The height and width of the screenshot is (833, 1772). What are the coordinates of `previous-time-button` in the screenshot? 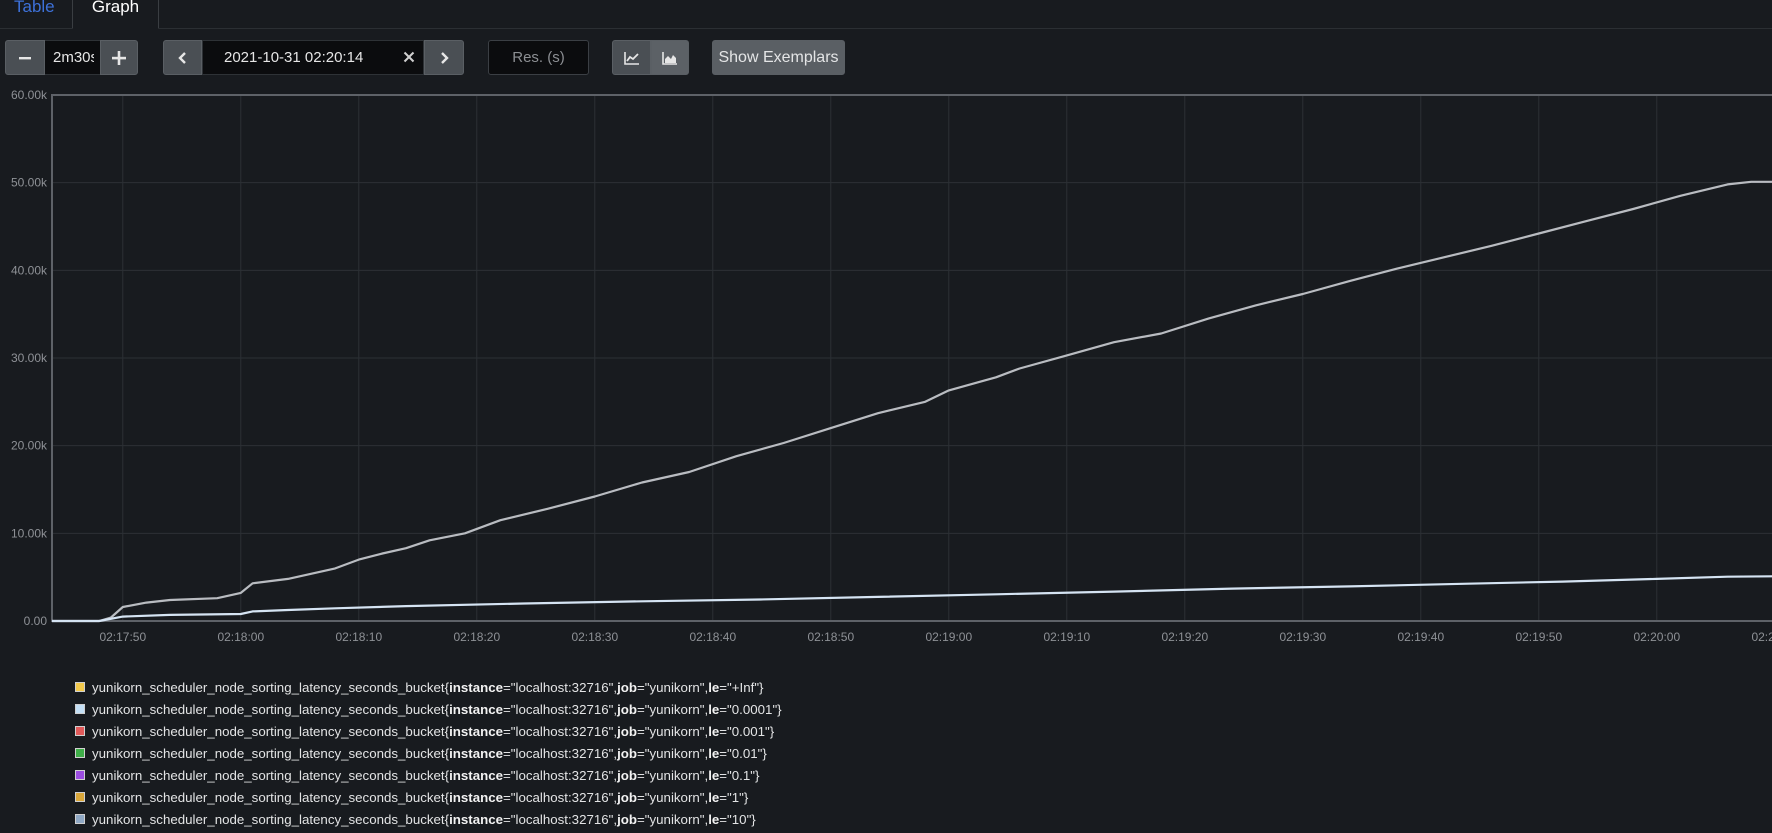 It's located at (182, 57).